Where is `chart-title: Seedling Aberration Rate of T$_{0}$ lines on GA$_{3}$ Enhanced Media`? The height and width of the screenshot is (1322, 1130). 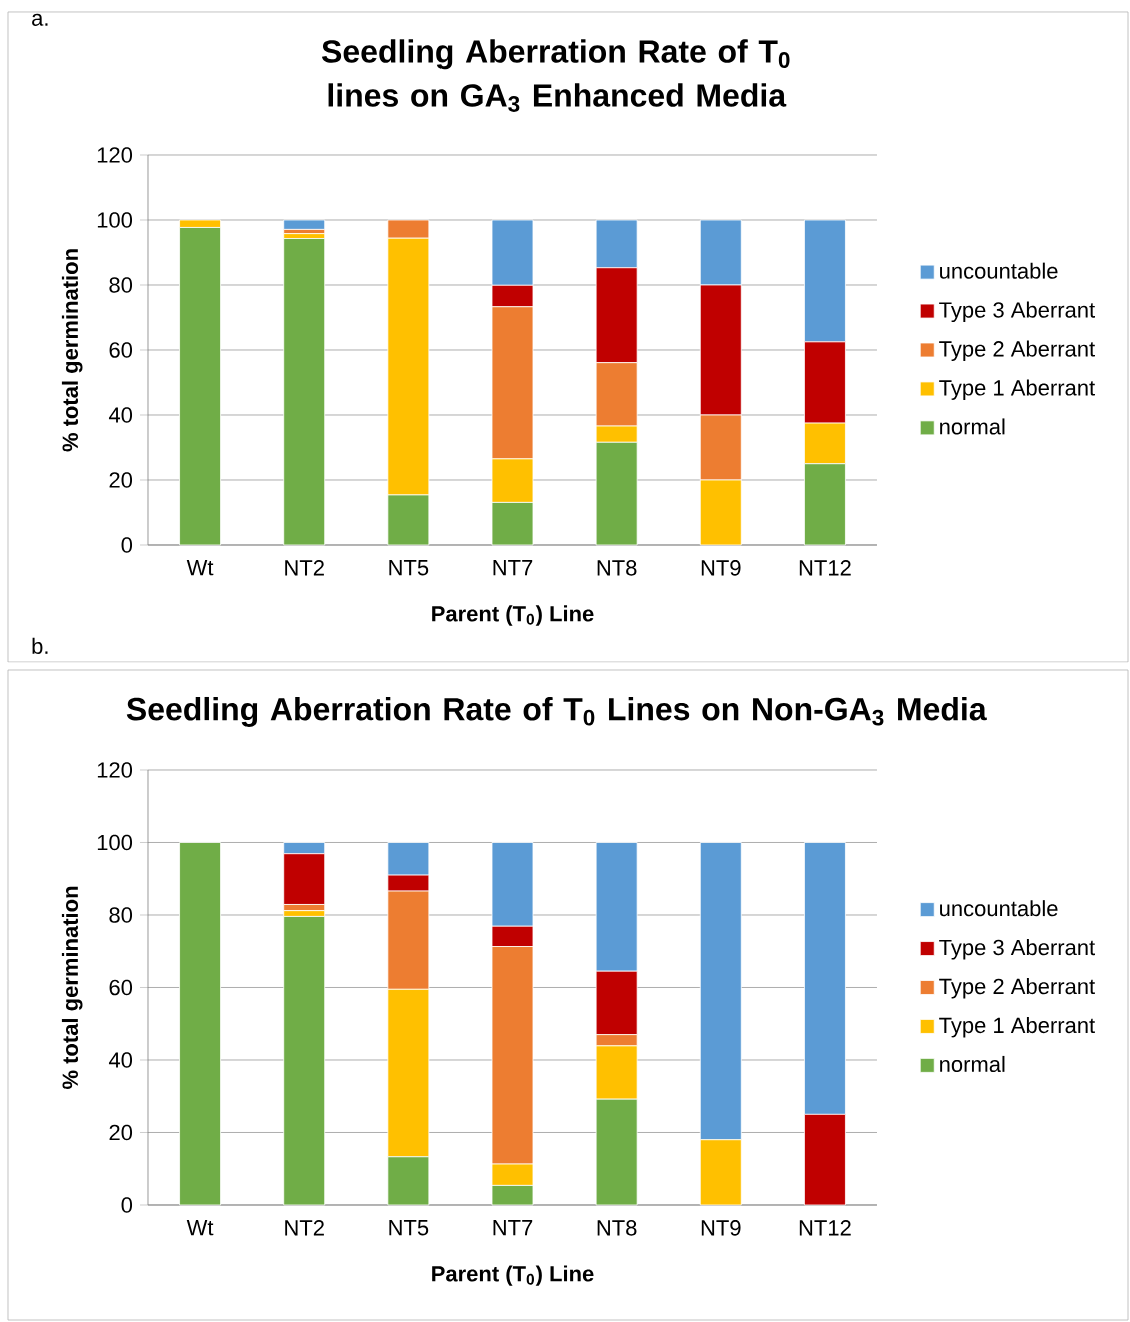
chart-title: Seedling Aberration Rate of T$_{0}$ lines on GA$_{3}$ Enhanced Media is located at coordinates (555, 75).